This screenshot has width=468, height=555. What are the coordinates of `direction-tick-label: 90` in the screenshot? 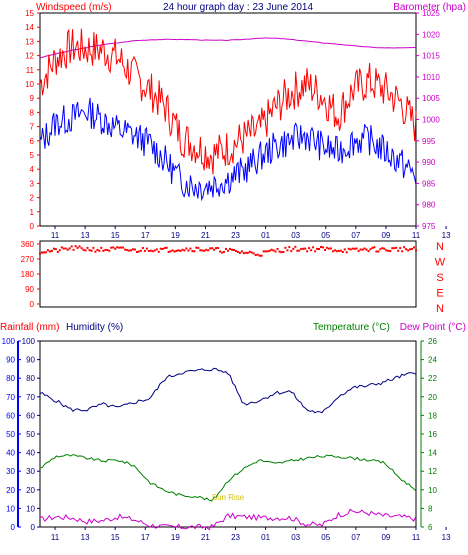 It's located at (29, 289).